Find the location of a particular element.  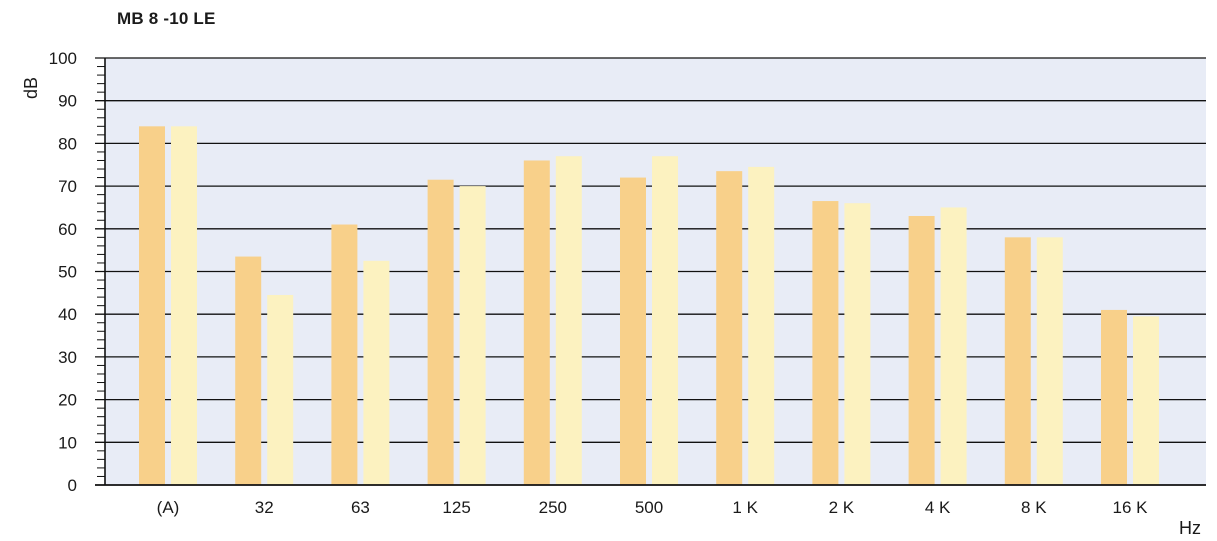

y-tick-label-70: 70 is located at coordinates (67, 186).